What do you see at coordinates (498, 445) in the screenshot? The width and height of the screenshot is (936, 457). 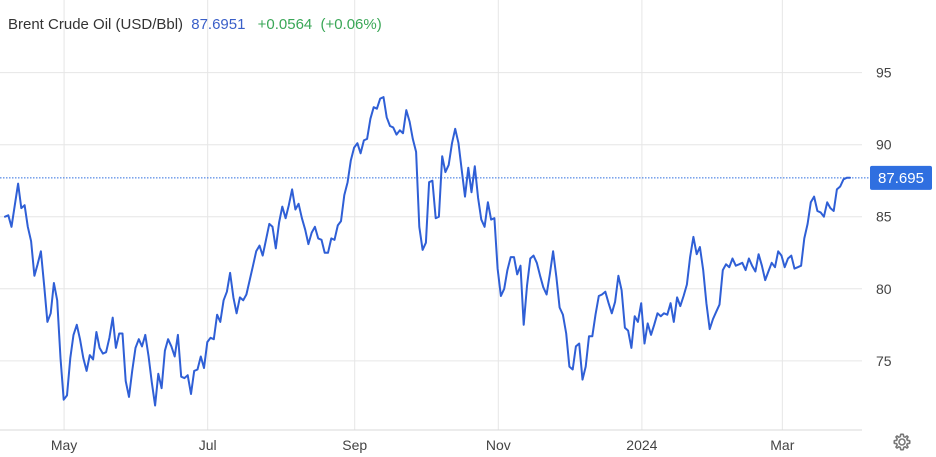 I see `x-tick-label: Nov` at bounding box center [498, 445].